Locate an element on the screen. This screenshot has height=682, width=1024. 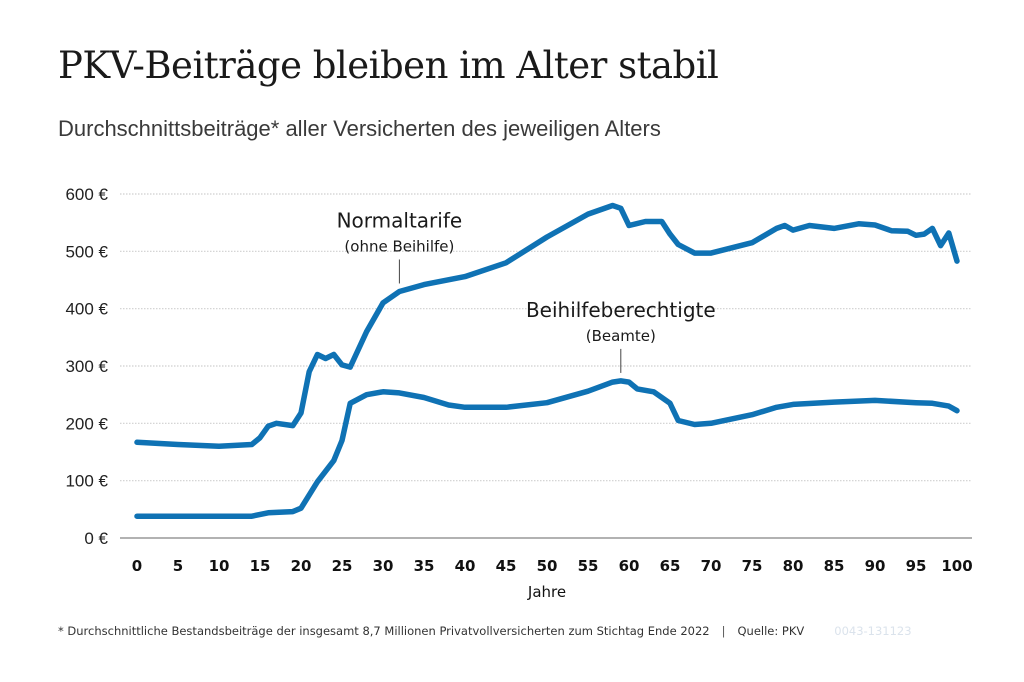
y-tick-label: 400 € is located at coordinates (86, 309).